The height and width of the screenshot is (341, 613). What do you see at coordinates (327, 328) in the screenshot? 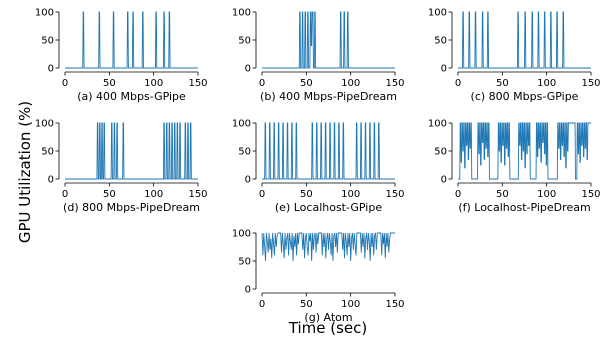
I see `x-axis-title: Time (sec)` at bounding box center [327, 328].